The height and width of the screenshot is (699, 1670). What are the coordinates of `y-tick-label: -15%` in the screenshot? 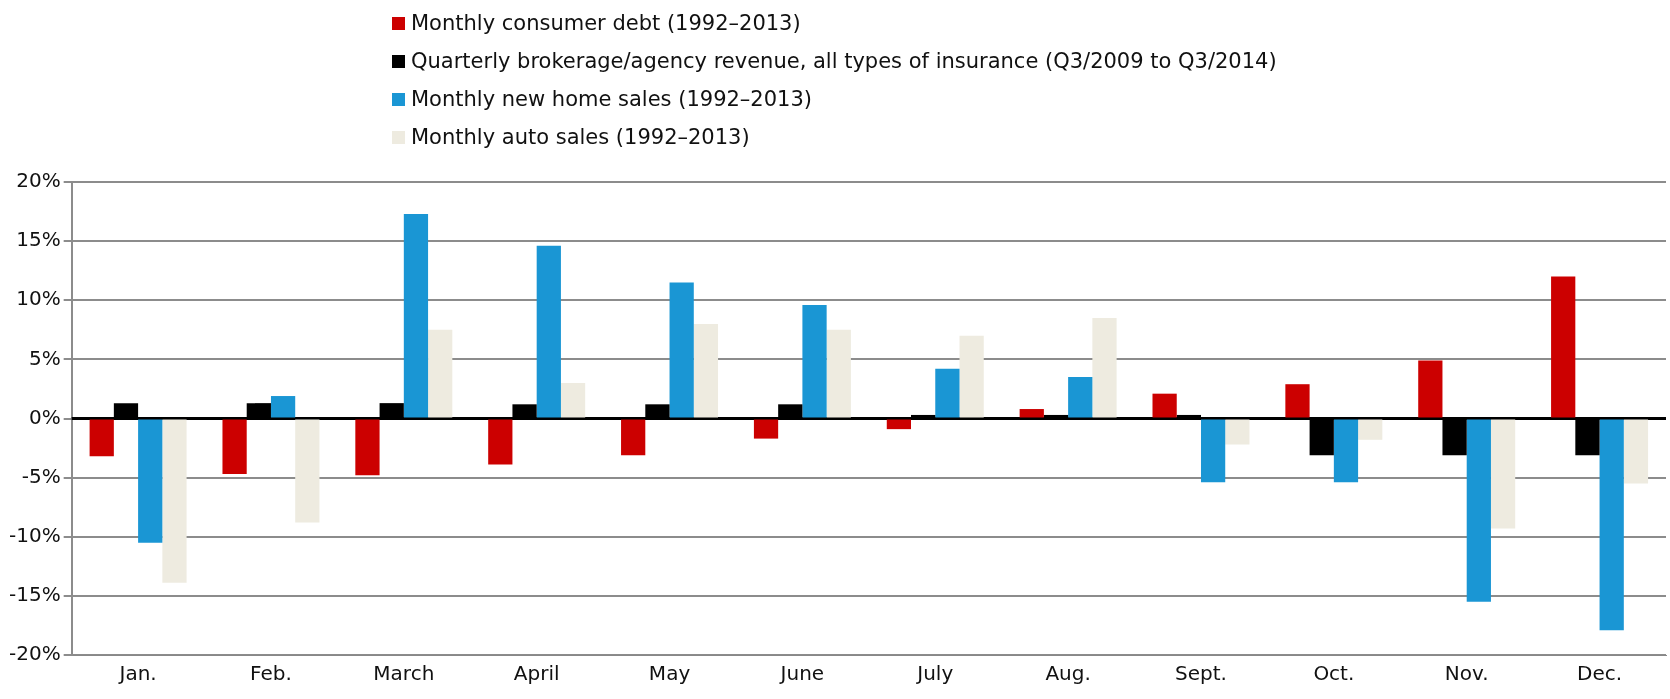 It's located at (35, 594).